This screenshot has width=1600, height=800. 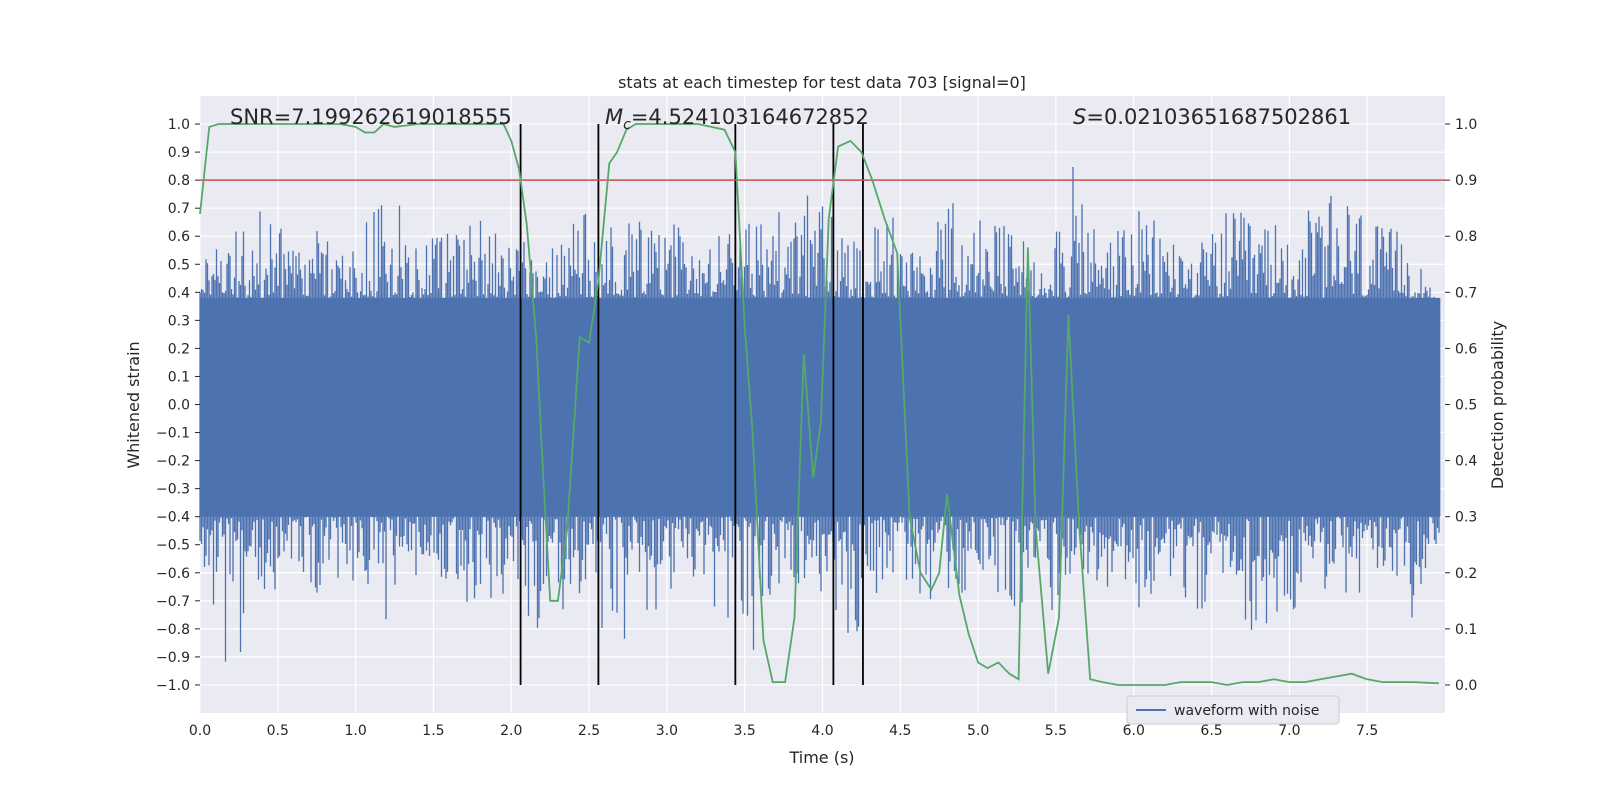 I want to click on x-tick-label-4: 2.0, so click(x=511, y=731).